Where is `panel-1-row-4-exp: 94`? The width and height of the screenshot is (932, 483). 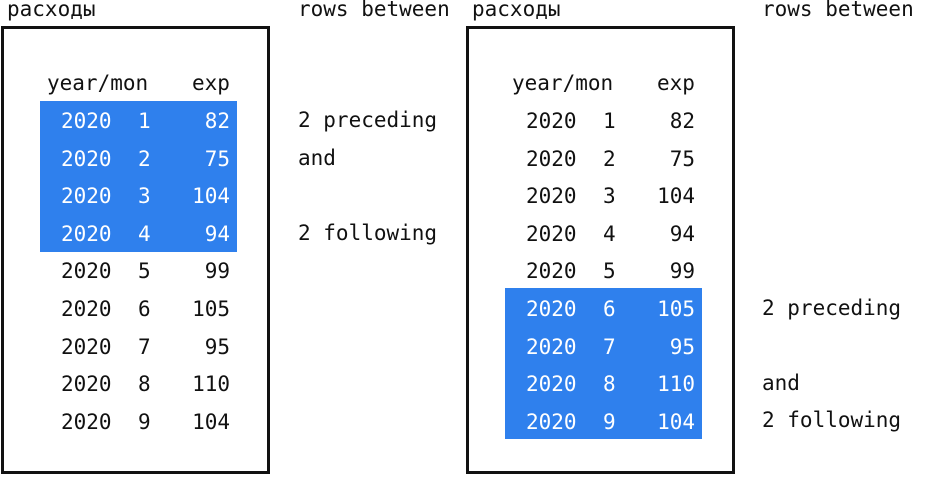
panel-1-row-4-exp: 94 is located at coordinates (217, 234).